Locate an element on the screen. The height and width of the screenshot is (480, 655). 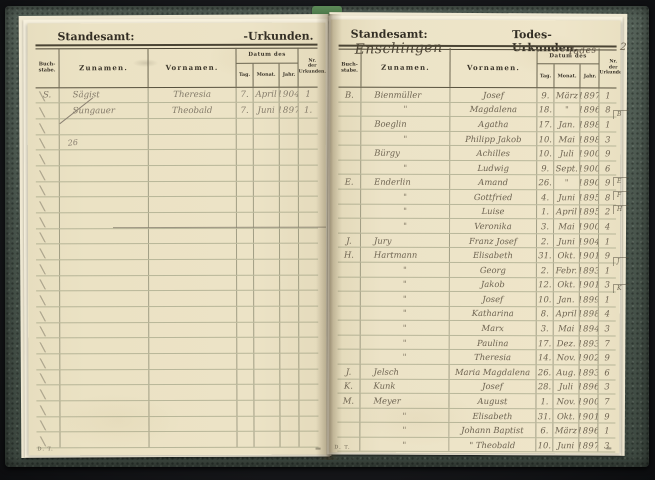
cell-jahr: 1898 is located at coordinates (590, 139).